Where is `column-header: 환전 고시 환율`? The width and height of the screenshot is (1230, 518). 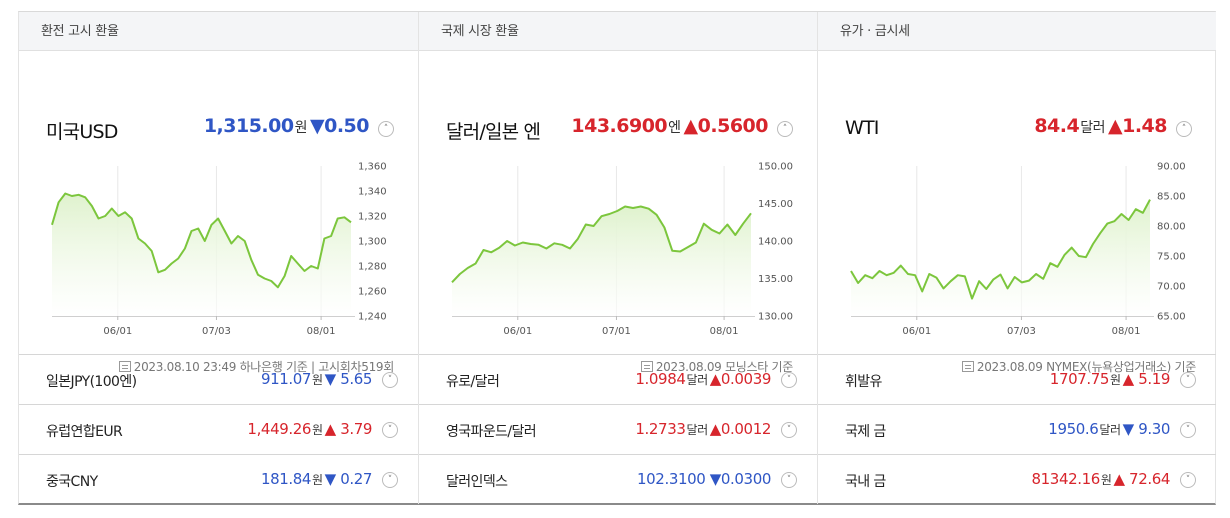
column-header: 환전 고시 환율 is located at coordinates (218, 31).